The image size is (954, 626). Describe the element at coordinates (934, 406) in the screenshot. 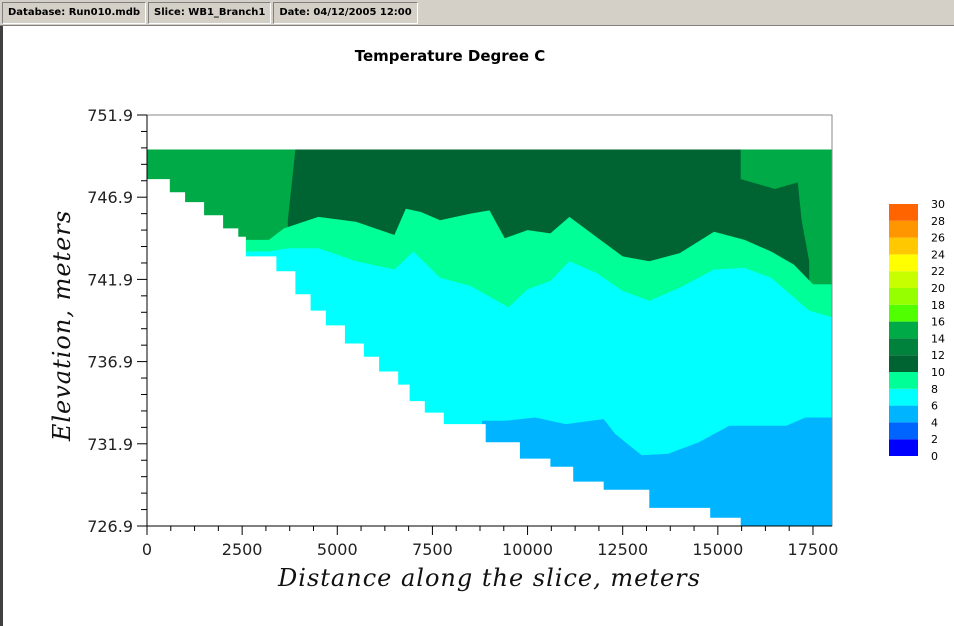

I see `colorbar-label: 6` at that location.